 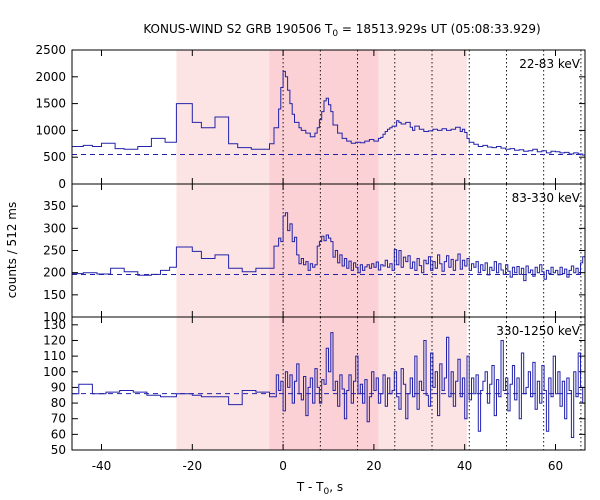 What do you see at coordinates (327, 492) in the screenshot?
I see `x-axis-label-subscript: 0` at bounding box center [327, 492].